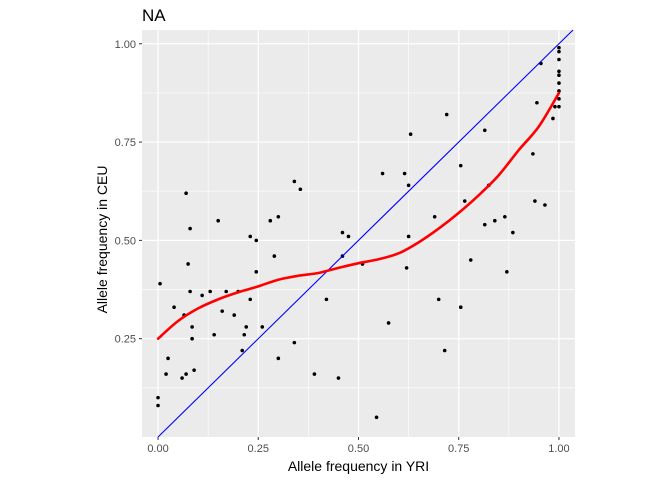  What do you see at coordinates (125, 45) in the screenshot?
I see `y-tick-label: 1.00` at bounding box center [125, 45].